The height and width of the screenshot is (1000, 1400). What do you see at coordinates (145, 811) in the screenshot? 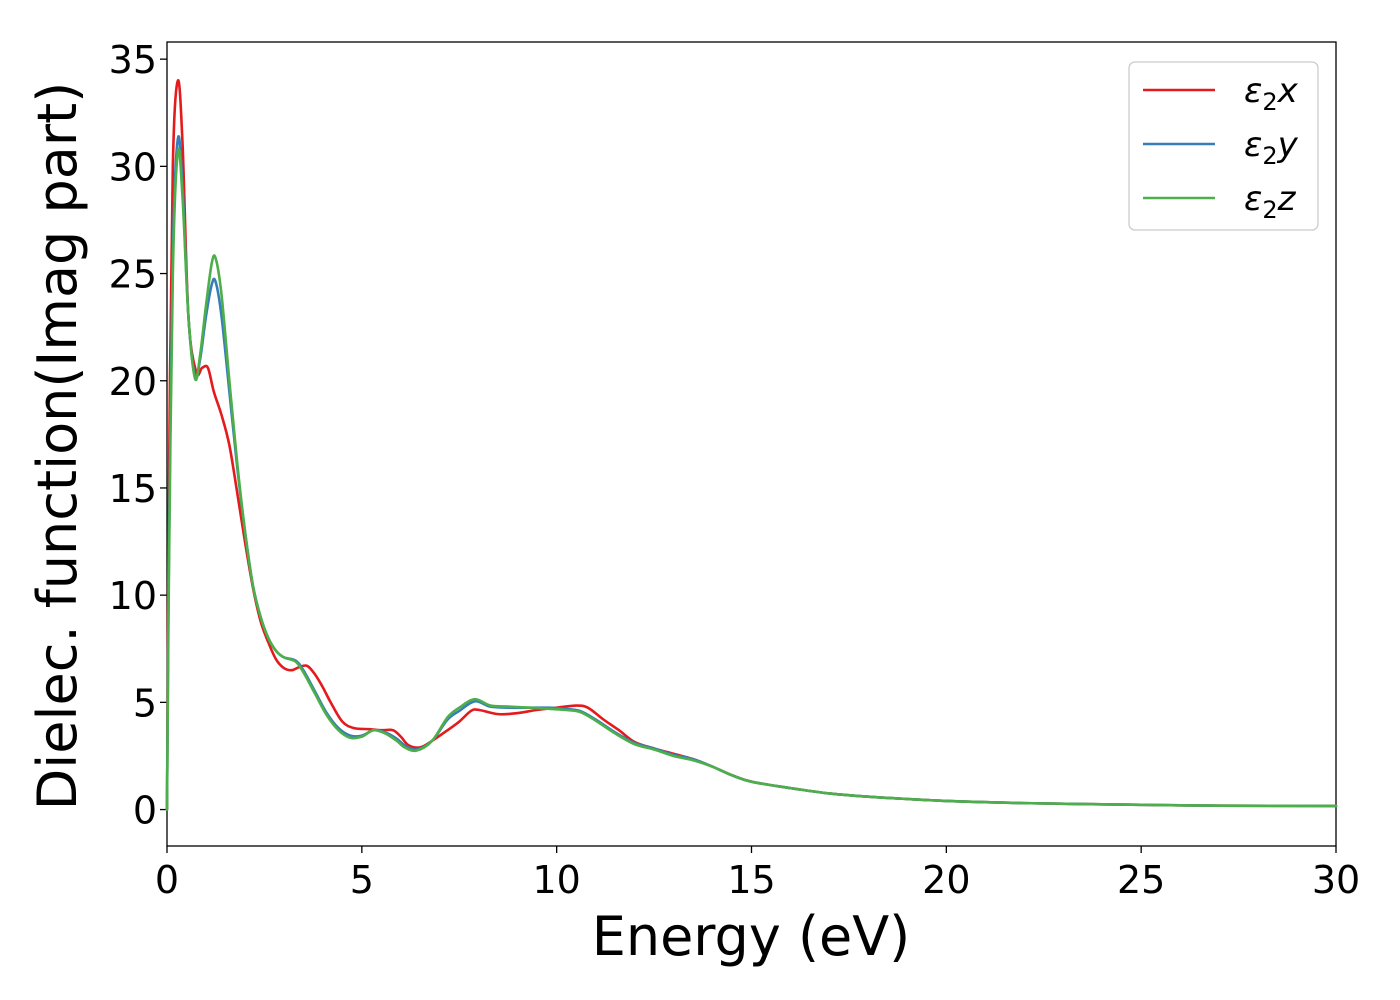
I see `y-tick-label: 0` at bounding box center [145, 811].